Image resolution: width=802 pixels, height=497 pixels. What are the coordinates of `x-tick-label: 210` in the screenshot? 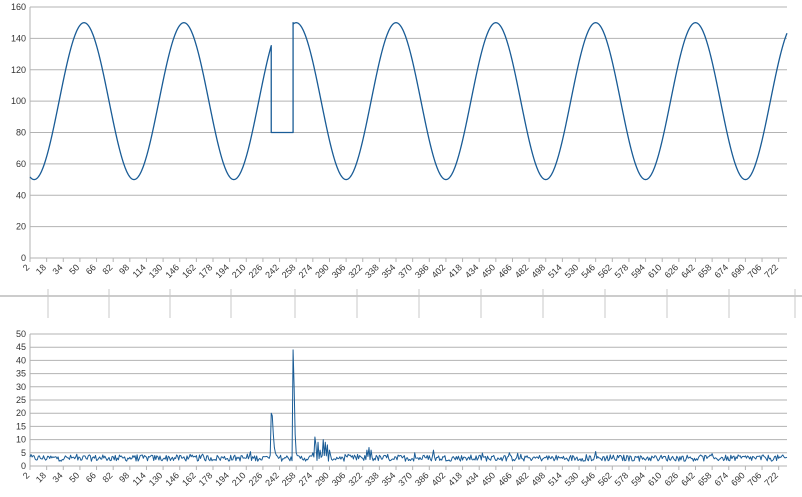 It's located at (239, 479).